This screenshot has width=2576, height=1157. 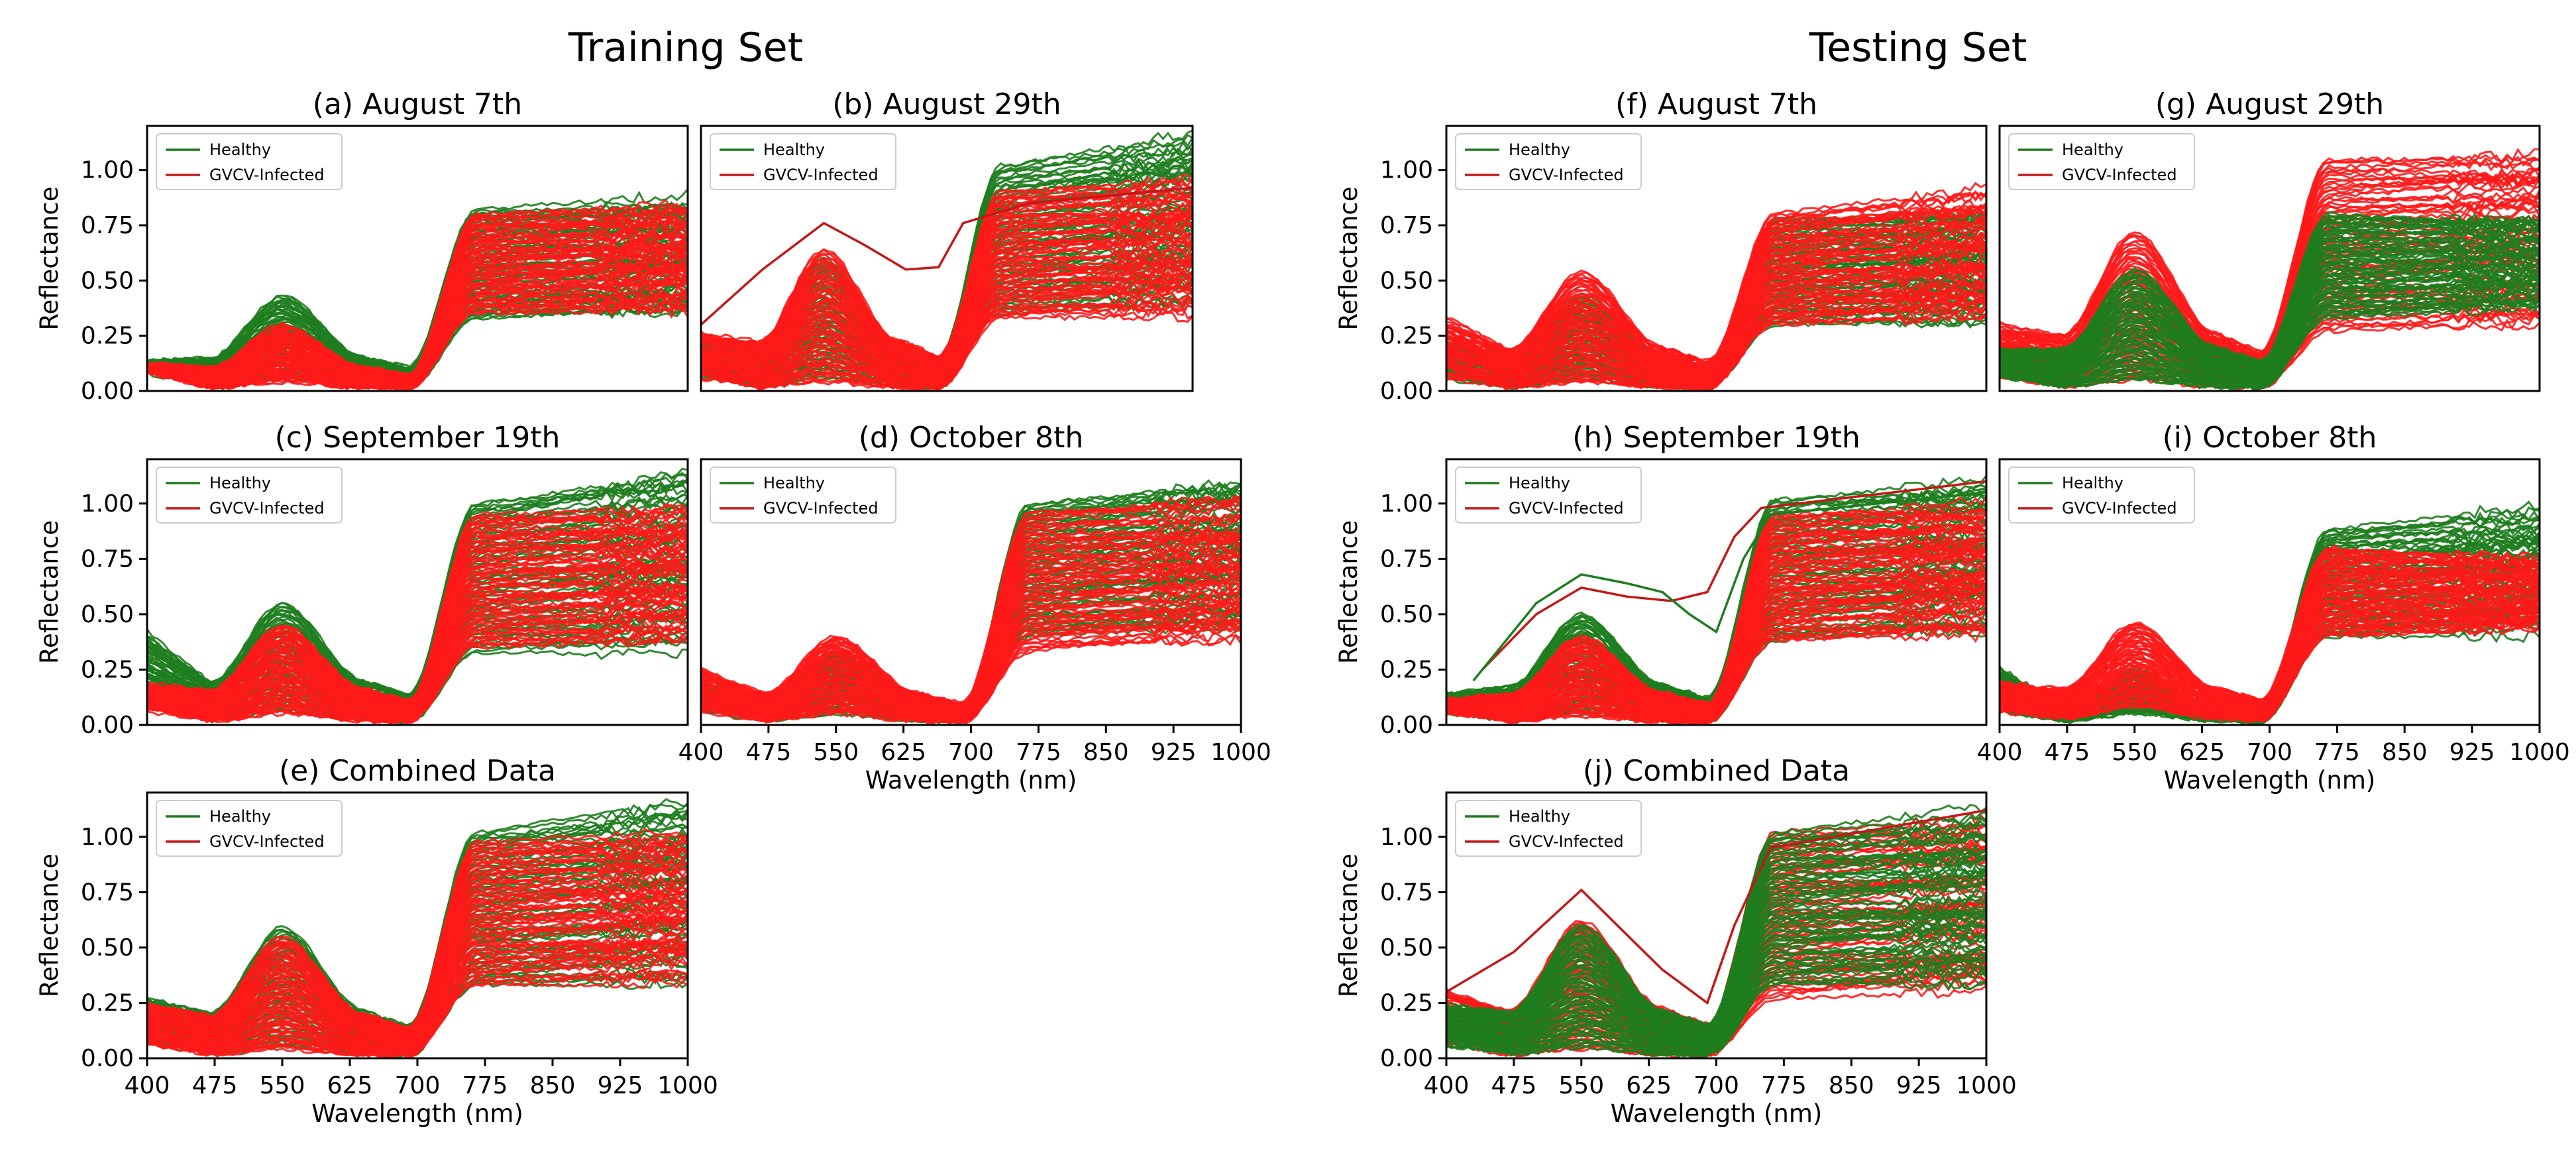 What do you see at coordinates (971, 438) in the screenshot?
I see `panel-title-d: (d) October 8th` at bounding box center [971, 438].